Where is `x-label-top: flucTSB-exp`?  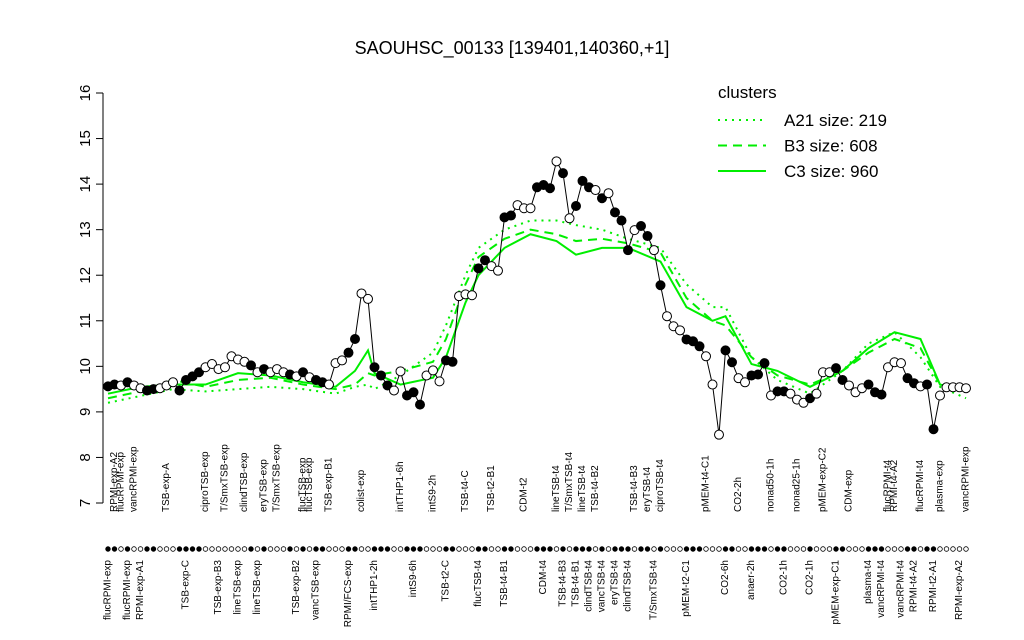
x-label-top: flucTSB-exp is located at coordinates (303, 484).